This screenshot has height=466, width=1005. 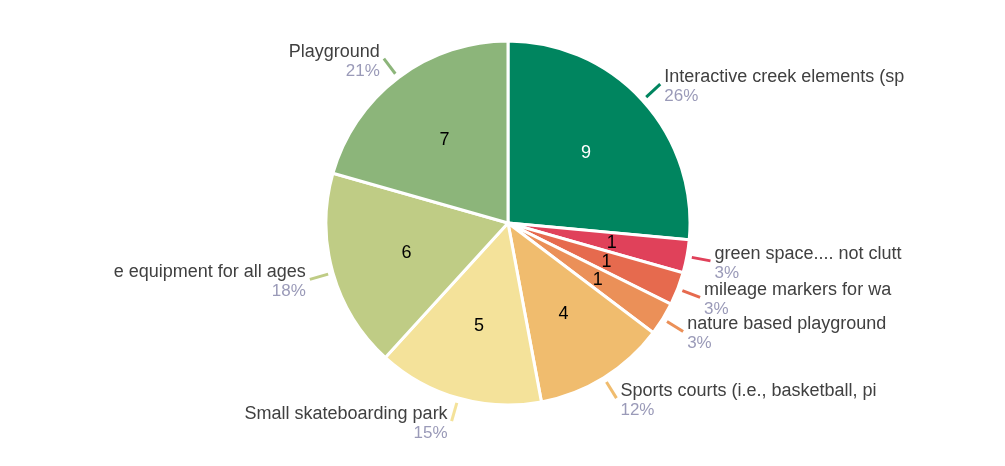 What do you see at coordinates (288, 291) in the screenshot?
I see `text: 18%` at bounding box center [288, 291].